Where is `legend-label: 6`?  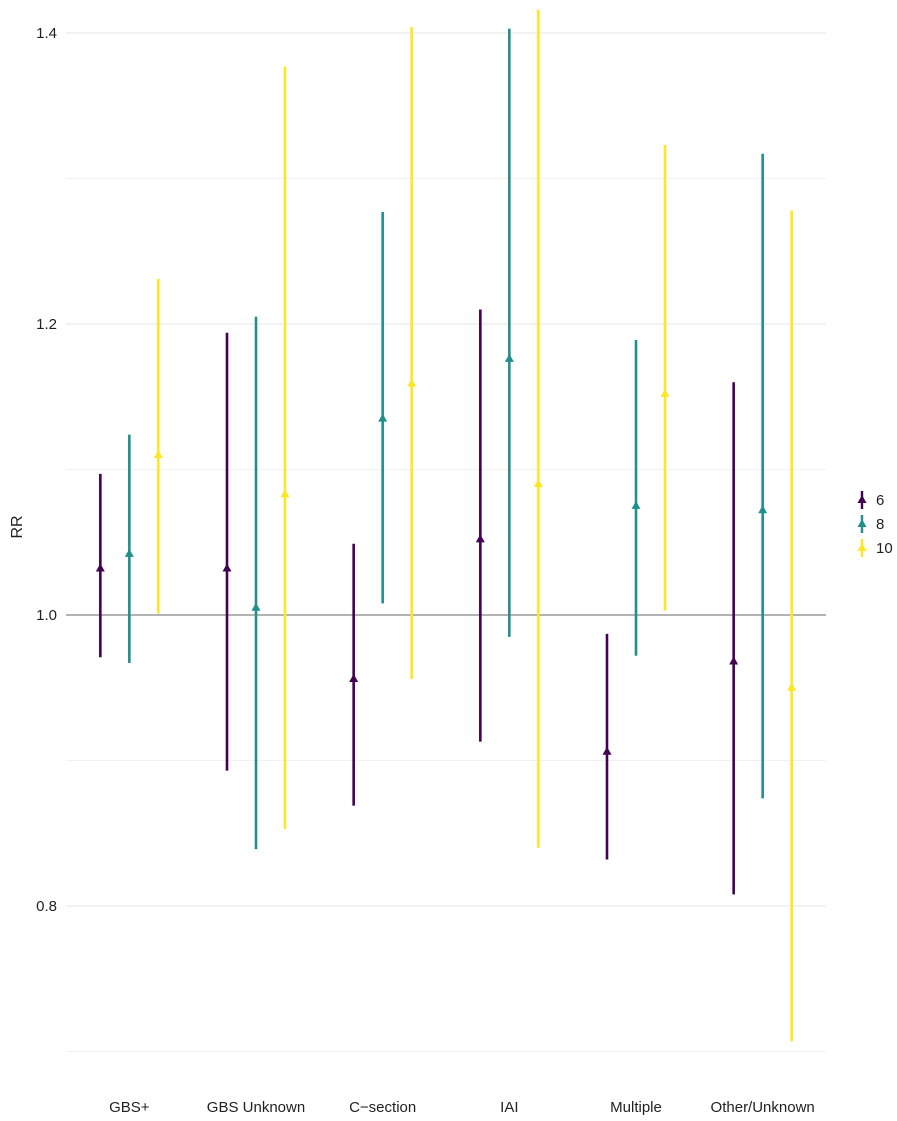
legend-label: 6 is located at coordinates (880, 500).